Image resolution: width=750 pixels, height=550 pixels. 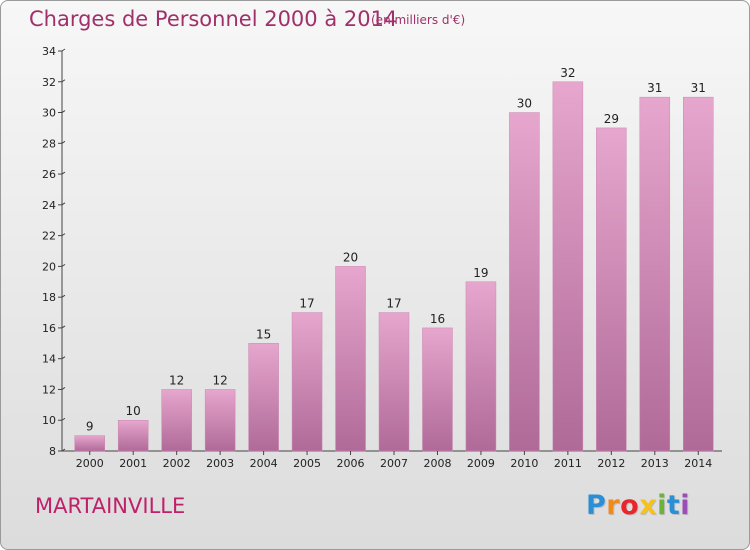 I want to click on value-label-2006: 20, so click(x=350, y=257).